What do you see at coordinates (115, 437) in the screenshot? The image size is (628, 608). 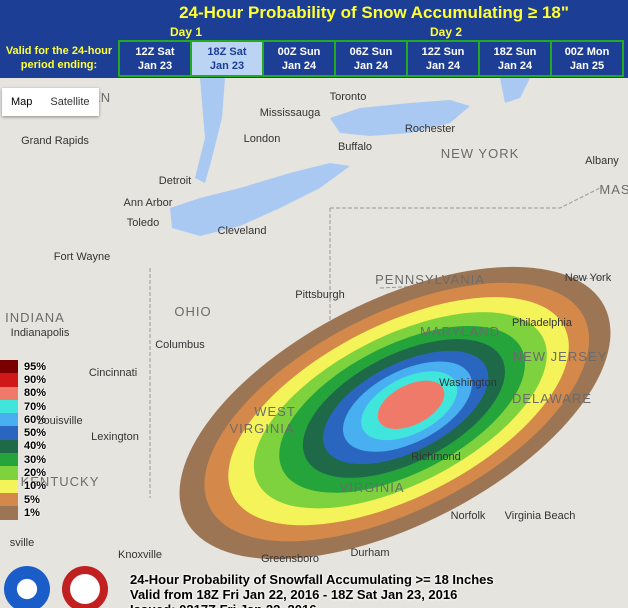 I see `city-label: Lexington` at bounding box center [115, 437].